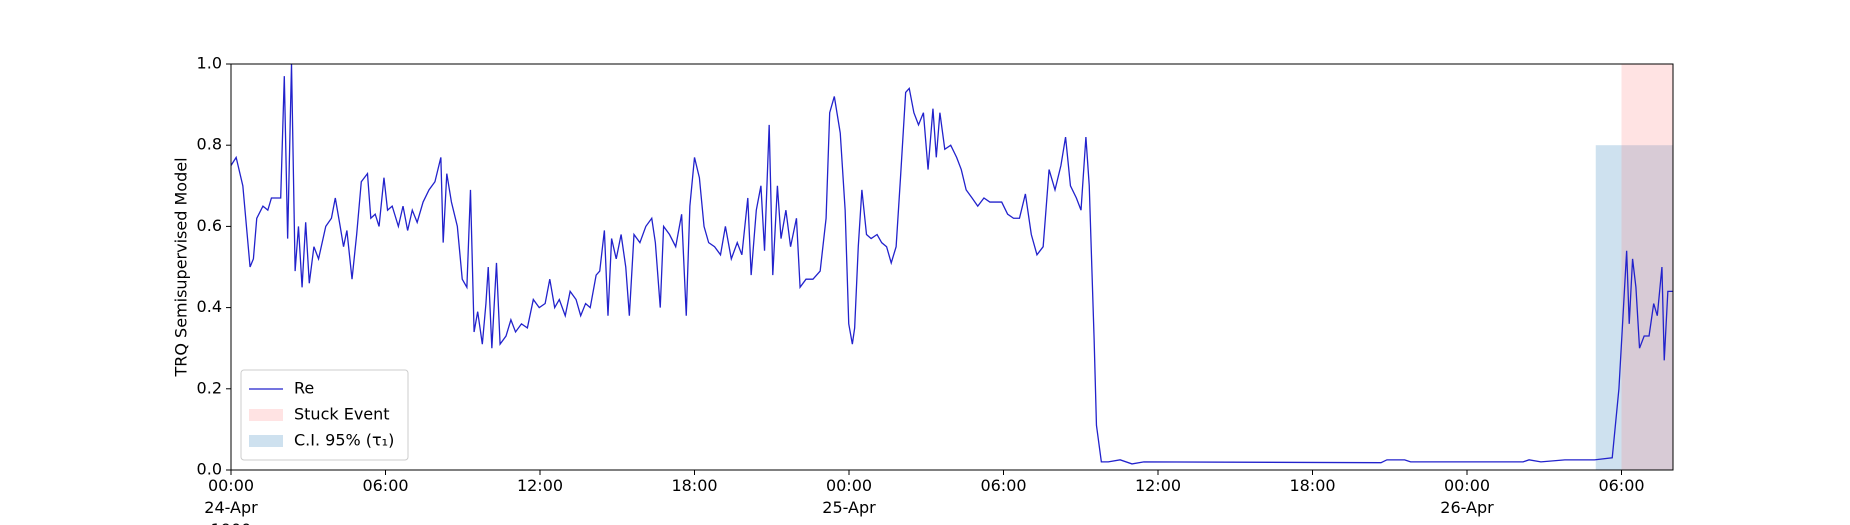  What do you see at coordinates (209, 63) in the screenshot?
I see `y-tick-label: 1.0` at bounding box center [209, 63].